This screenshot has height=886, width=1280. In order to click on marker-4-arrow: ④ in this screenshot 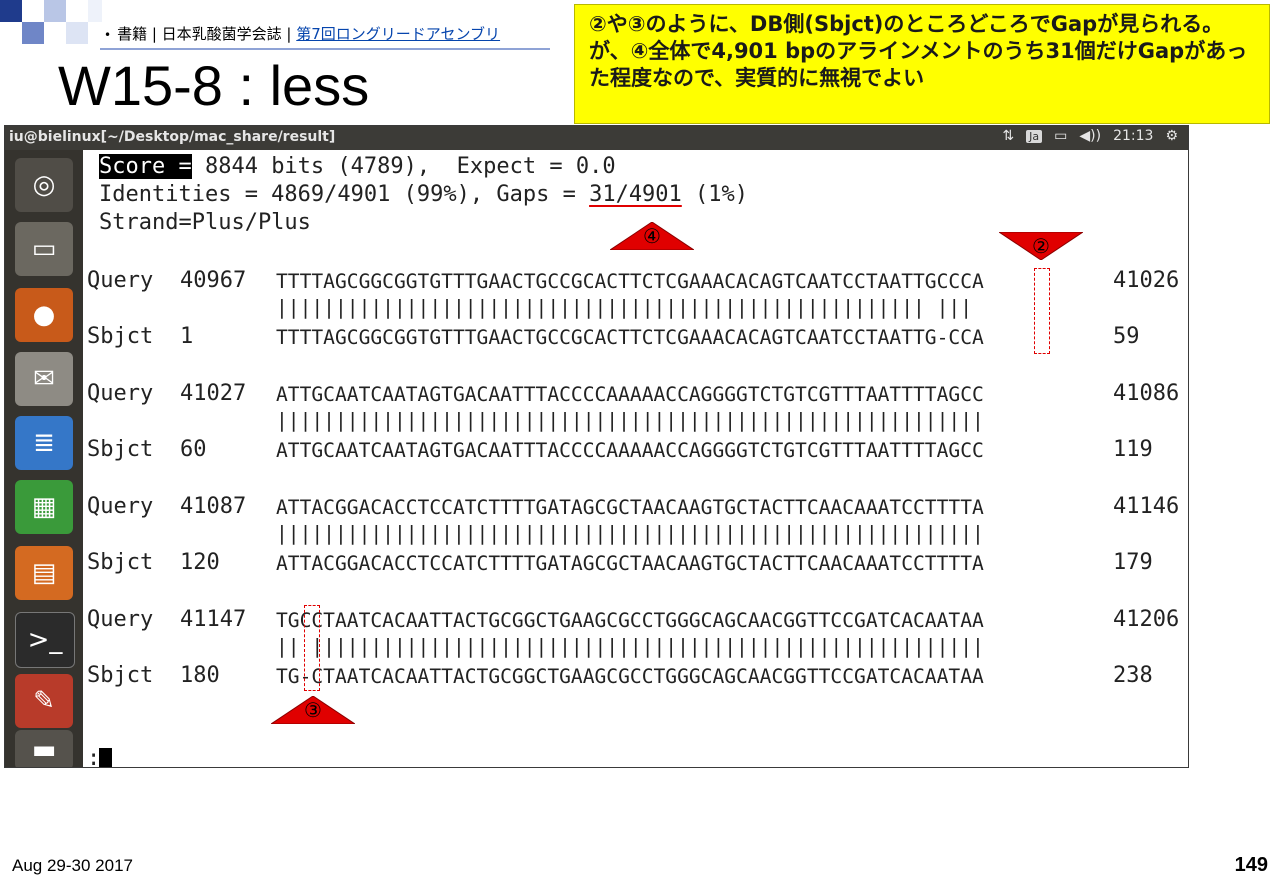, I will do `click(652, 236)`.